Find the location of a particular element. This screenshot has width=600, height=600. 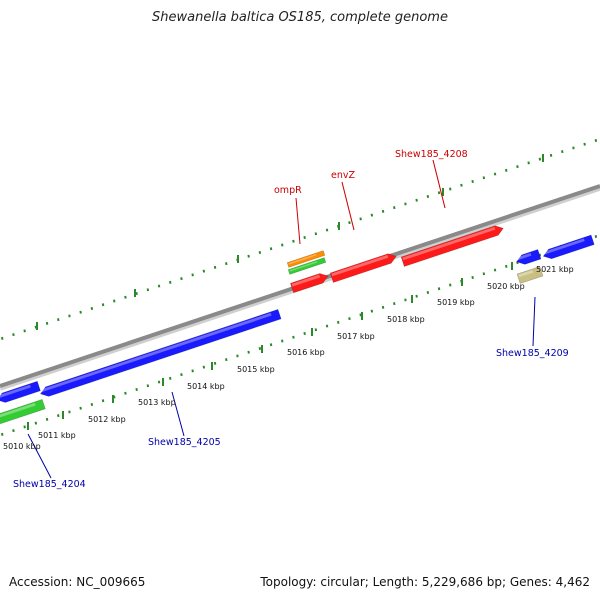

tick-label: 5014 kbp is located at coordinates (206, 386).